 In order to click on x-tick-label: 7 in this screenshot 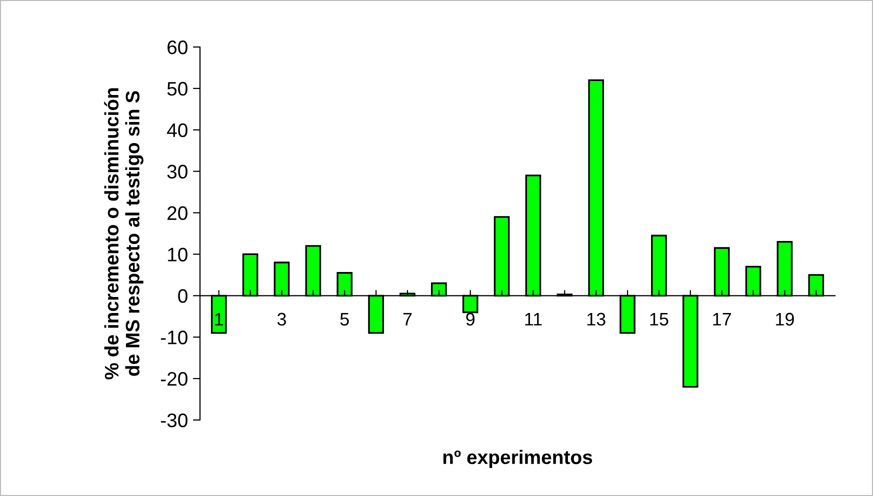, I will do `click(407, 319)`.